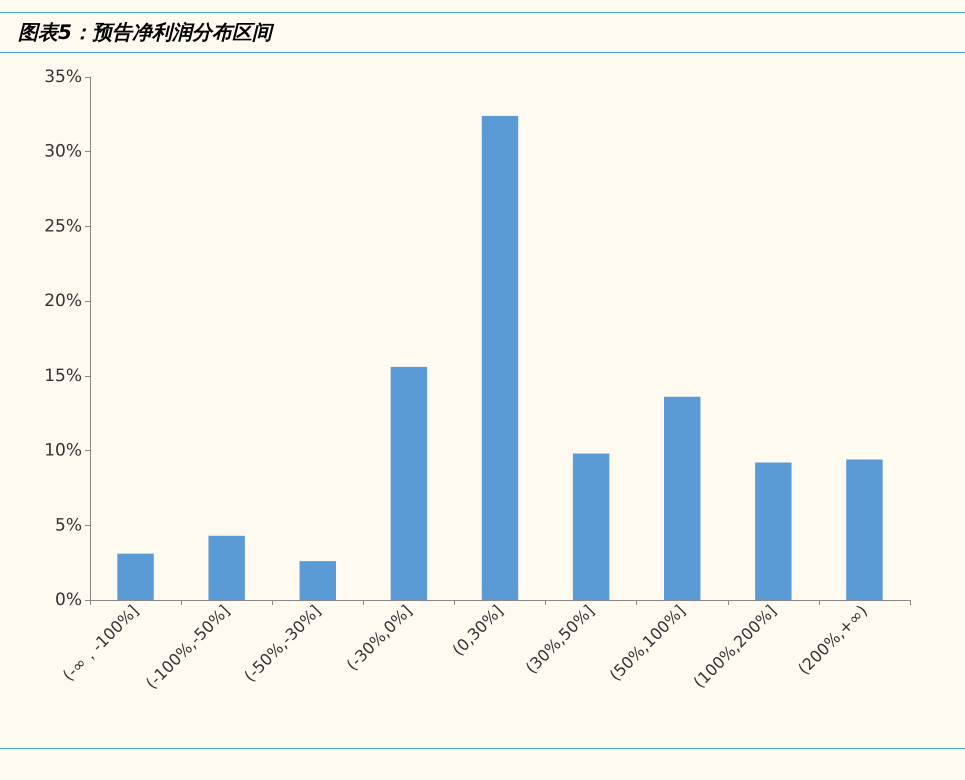  What do you see at coordinates (68, 600) in the screenshot?
I see `y-tick-label: 0%` at bounding box center [68, 600].